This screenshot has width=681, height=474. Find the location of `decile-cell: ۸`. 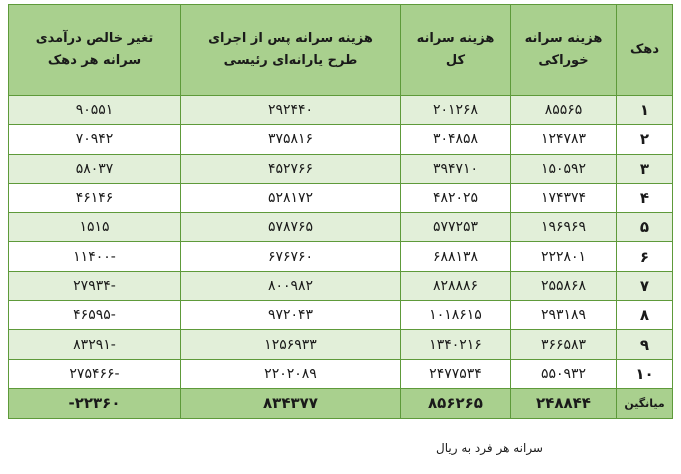

decile-cell: ۸ is located at coordinates (644, 315).